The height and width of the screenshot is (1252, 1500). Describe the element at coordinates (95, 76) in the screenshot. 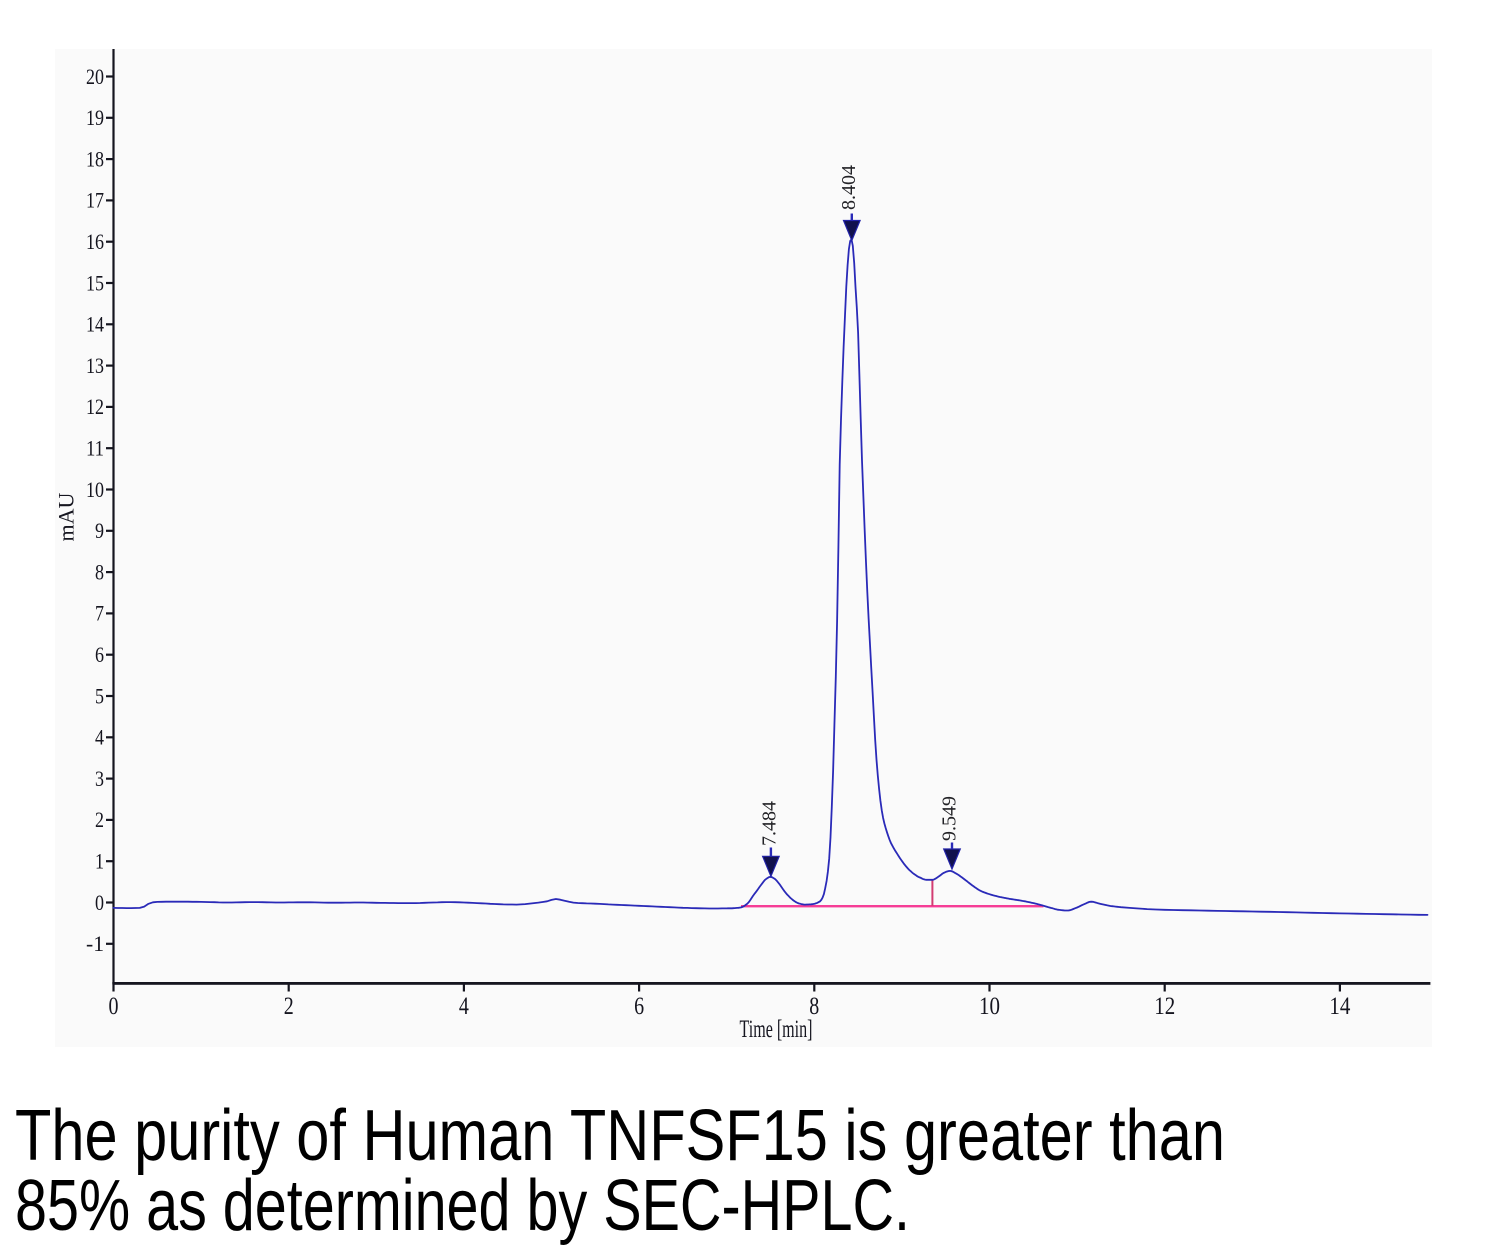

I see `svg-text: 20` at that location.